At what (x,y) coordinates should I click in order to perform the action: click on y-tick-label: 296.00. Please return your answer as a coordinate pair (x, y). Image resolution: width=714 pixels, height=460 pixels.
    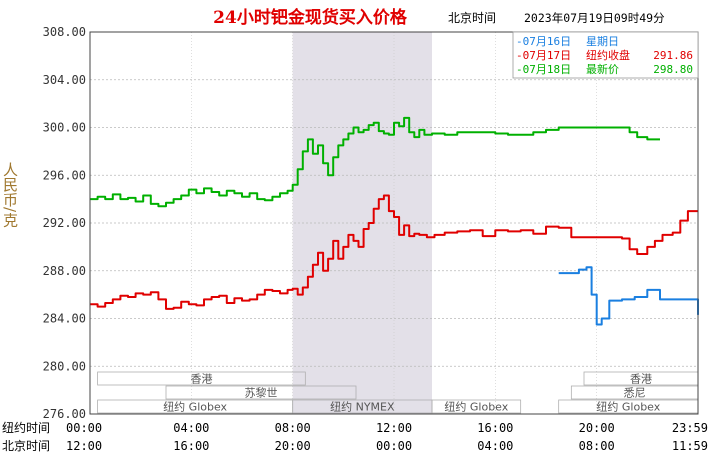
    Looking at the image, I should click on (64, 175).